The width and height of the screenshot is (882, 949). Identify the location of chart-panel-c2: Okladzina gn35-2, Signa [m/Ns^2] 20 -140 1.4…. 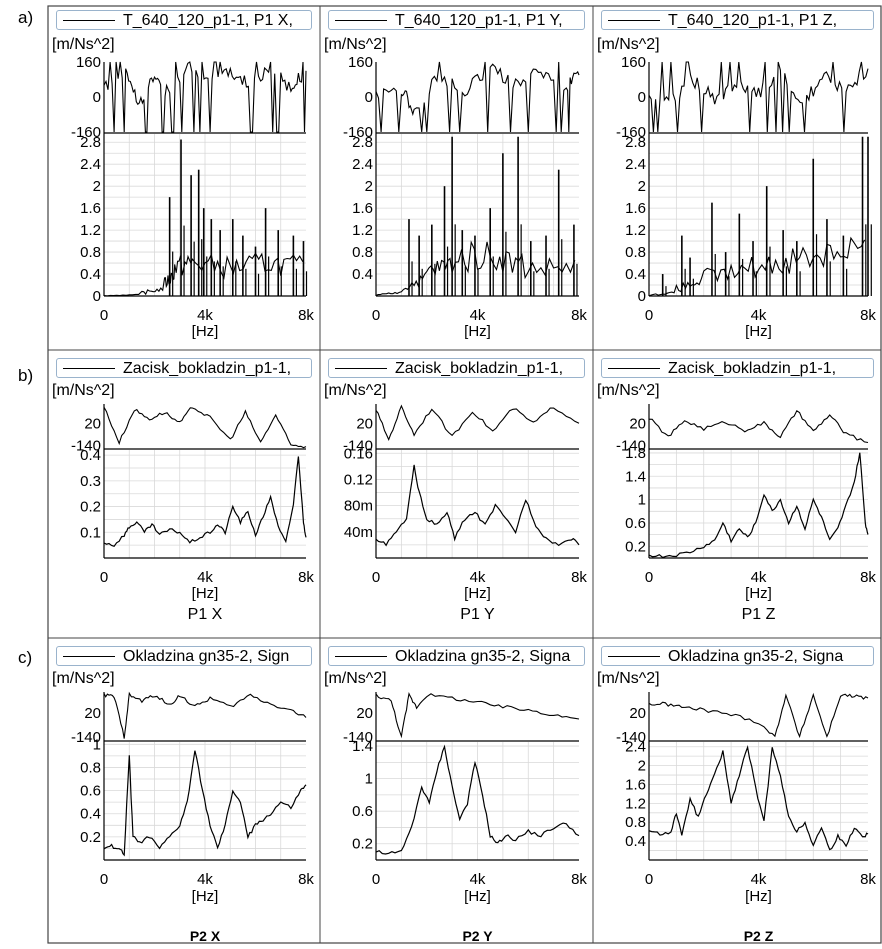
(456, 793).